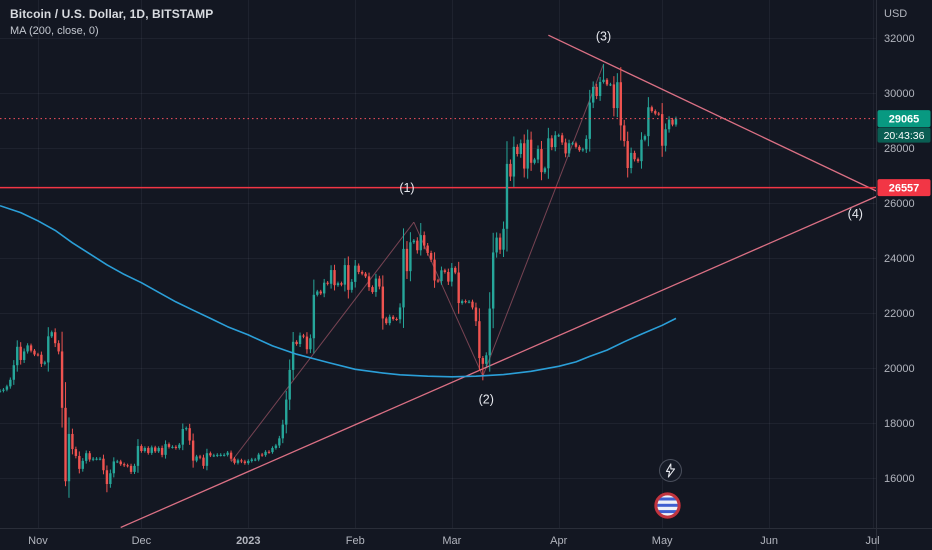 This screenshot has height=550, width=932. Describe the element at coordinates (406, 188) in the screenshot. I see `svg-text: (1)` at that location.